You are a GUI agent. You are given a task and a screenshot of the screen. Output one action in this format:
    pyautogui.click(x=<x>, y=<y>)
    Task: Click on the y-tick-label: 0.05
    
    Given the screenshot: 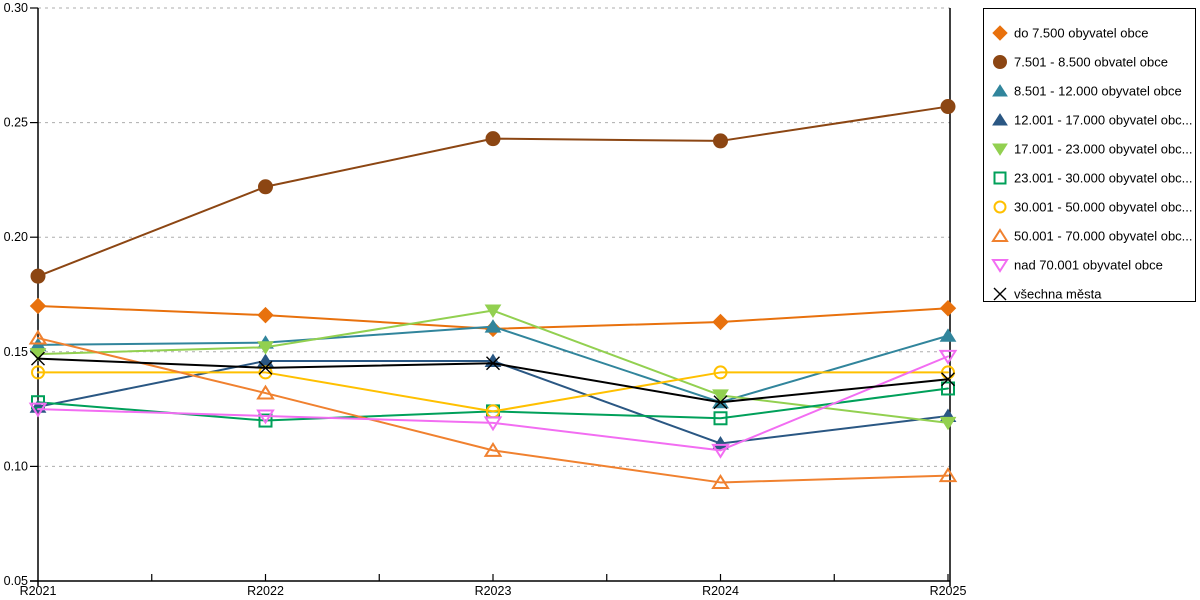 What is the action you would take?
    pyautogui.click(x=16, y=581)
    